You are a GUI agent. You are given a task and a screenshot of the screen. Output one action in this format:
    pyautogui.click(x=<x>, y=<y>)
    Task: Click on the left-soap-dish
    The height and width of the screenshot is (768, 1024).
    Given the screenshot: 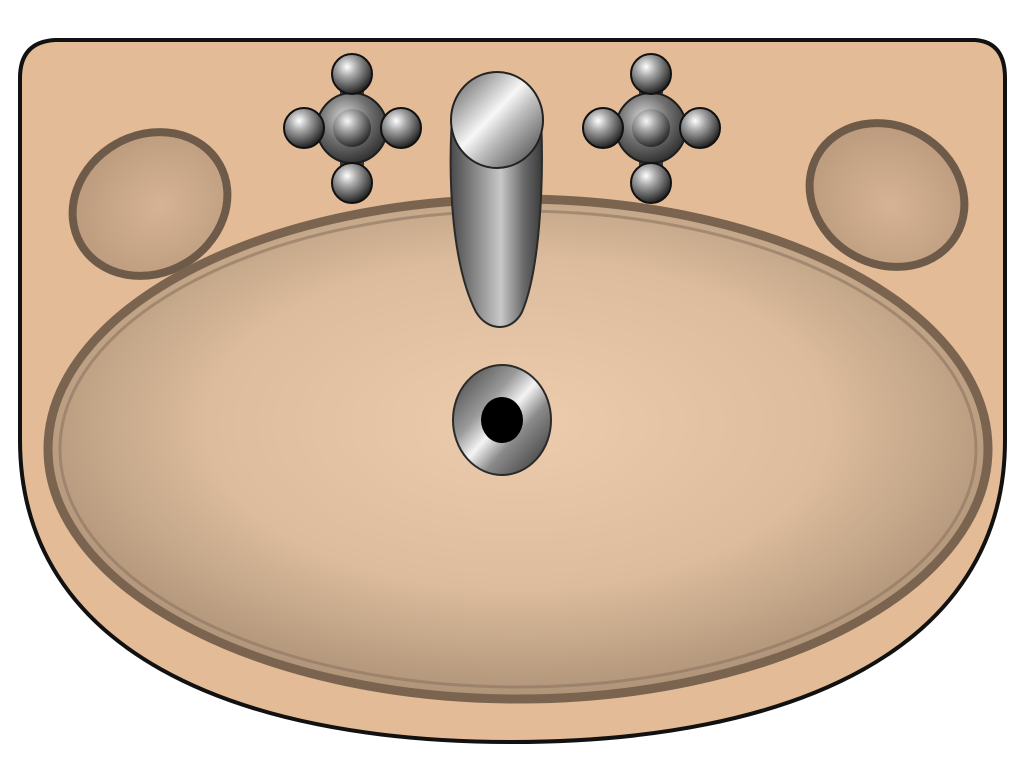 What is the action you would take?
    pyautogui.click(x=150, y=204)
    